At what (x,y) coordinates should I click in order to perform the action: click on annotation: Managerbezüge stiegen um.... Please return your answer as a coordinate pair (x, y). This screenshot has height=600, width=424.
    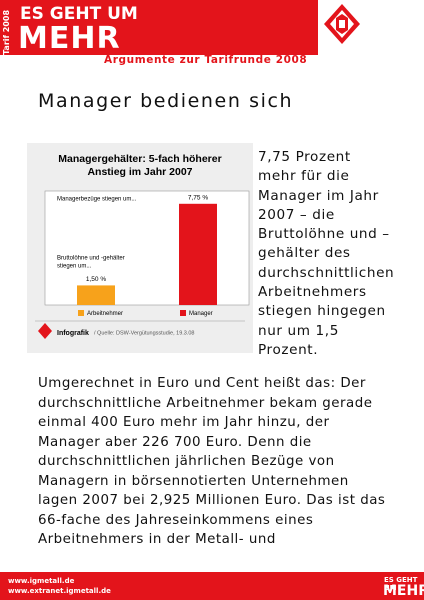
    Looking at the image, I should click on (97, 200).